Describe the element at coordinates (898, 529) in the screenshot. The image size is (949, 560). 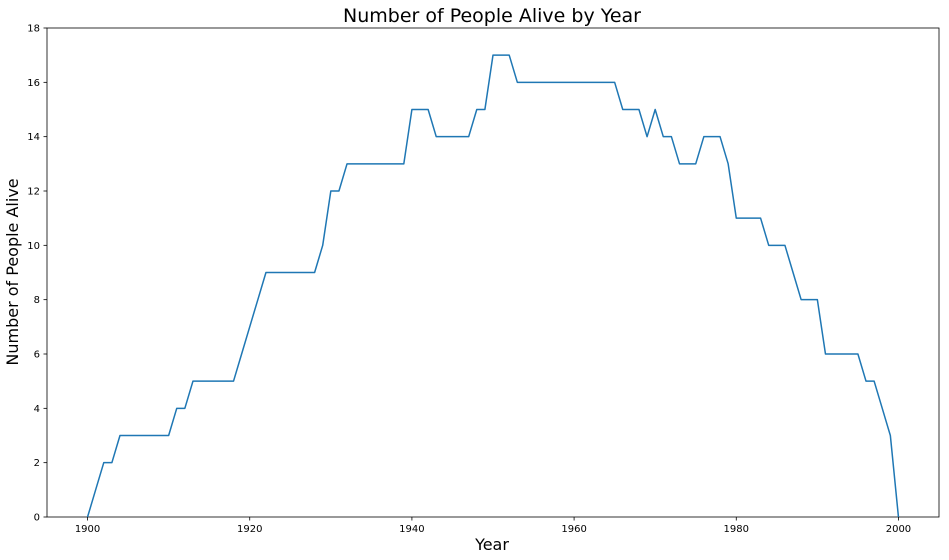
I see `x-tick-label: 2000` at that location.